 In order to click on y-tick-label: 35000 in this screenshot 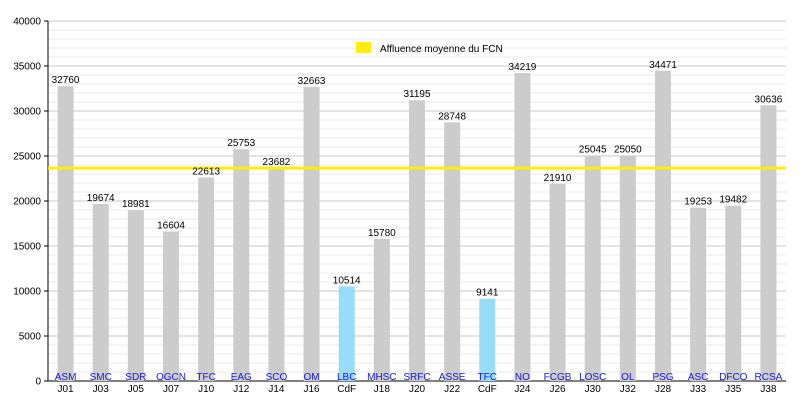, I will do `click(27, 67)`.